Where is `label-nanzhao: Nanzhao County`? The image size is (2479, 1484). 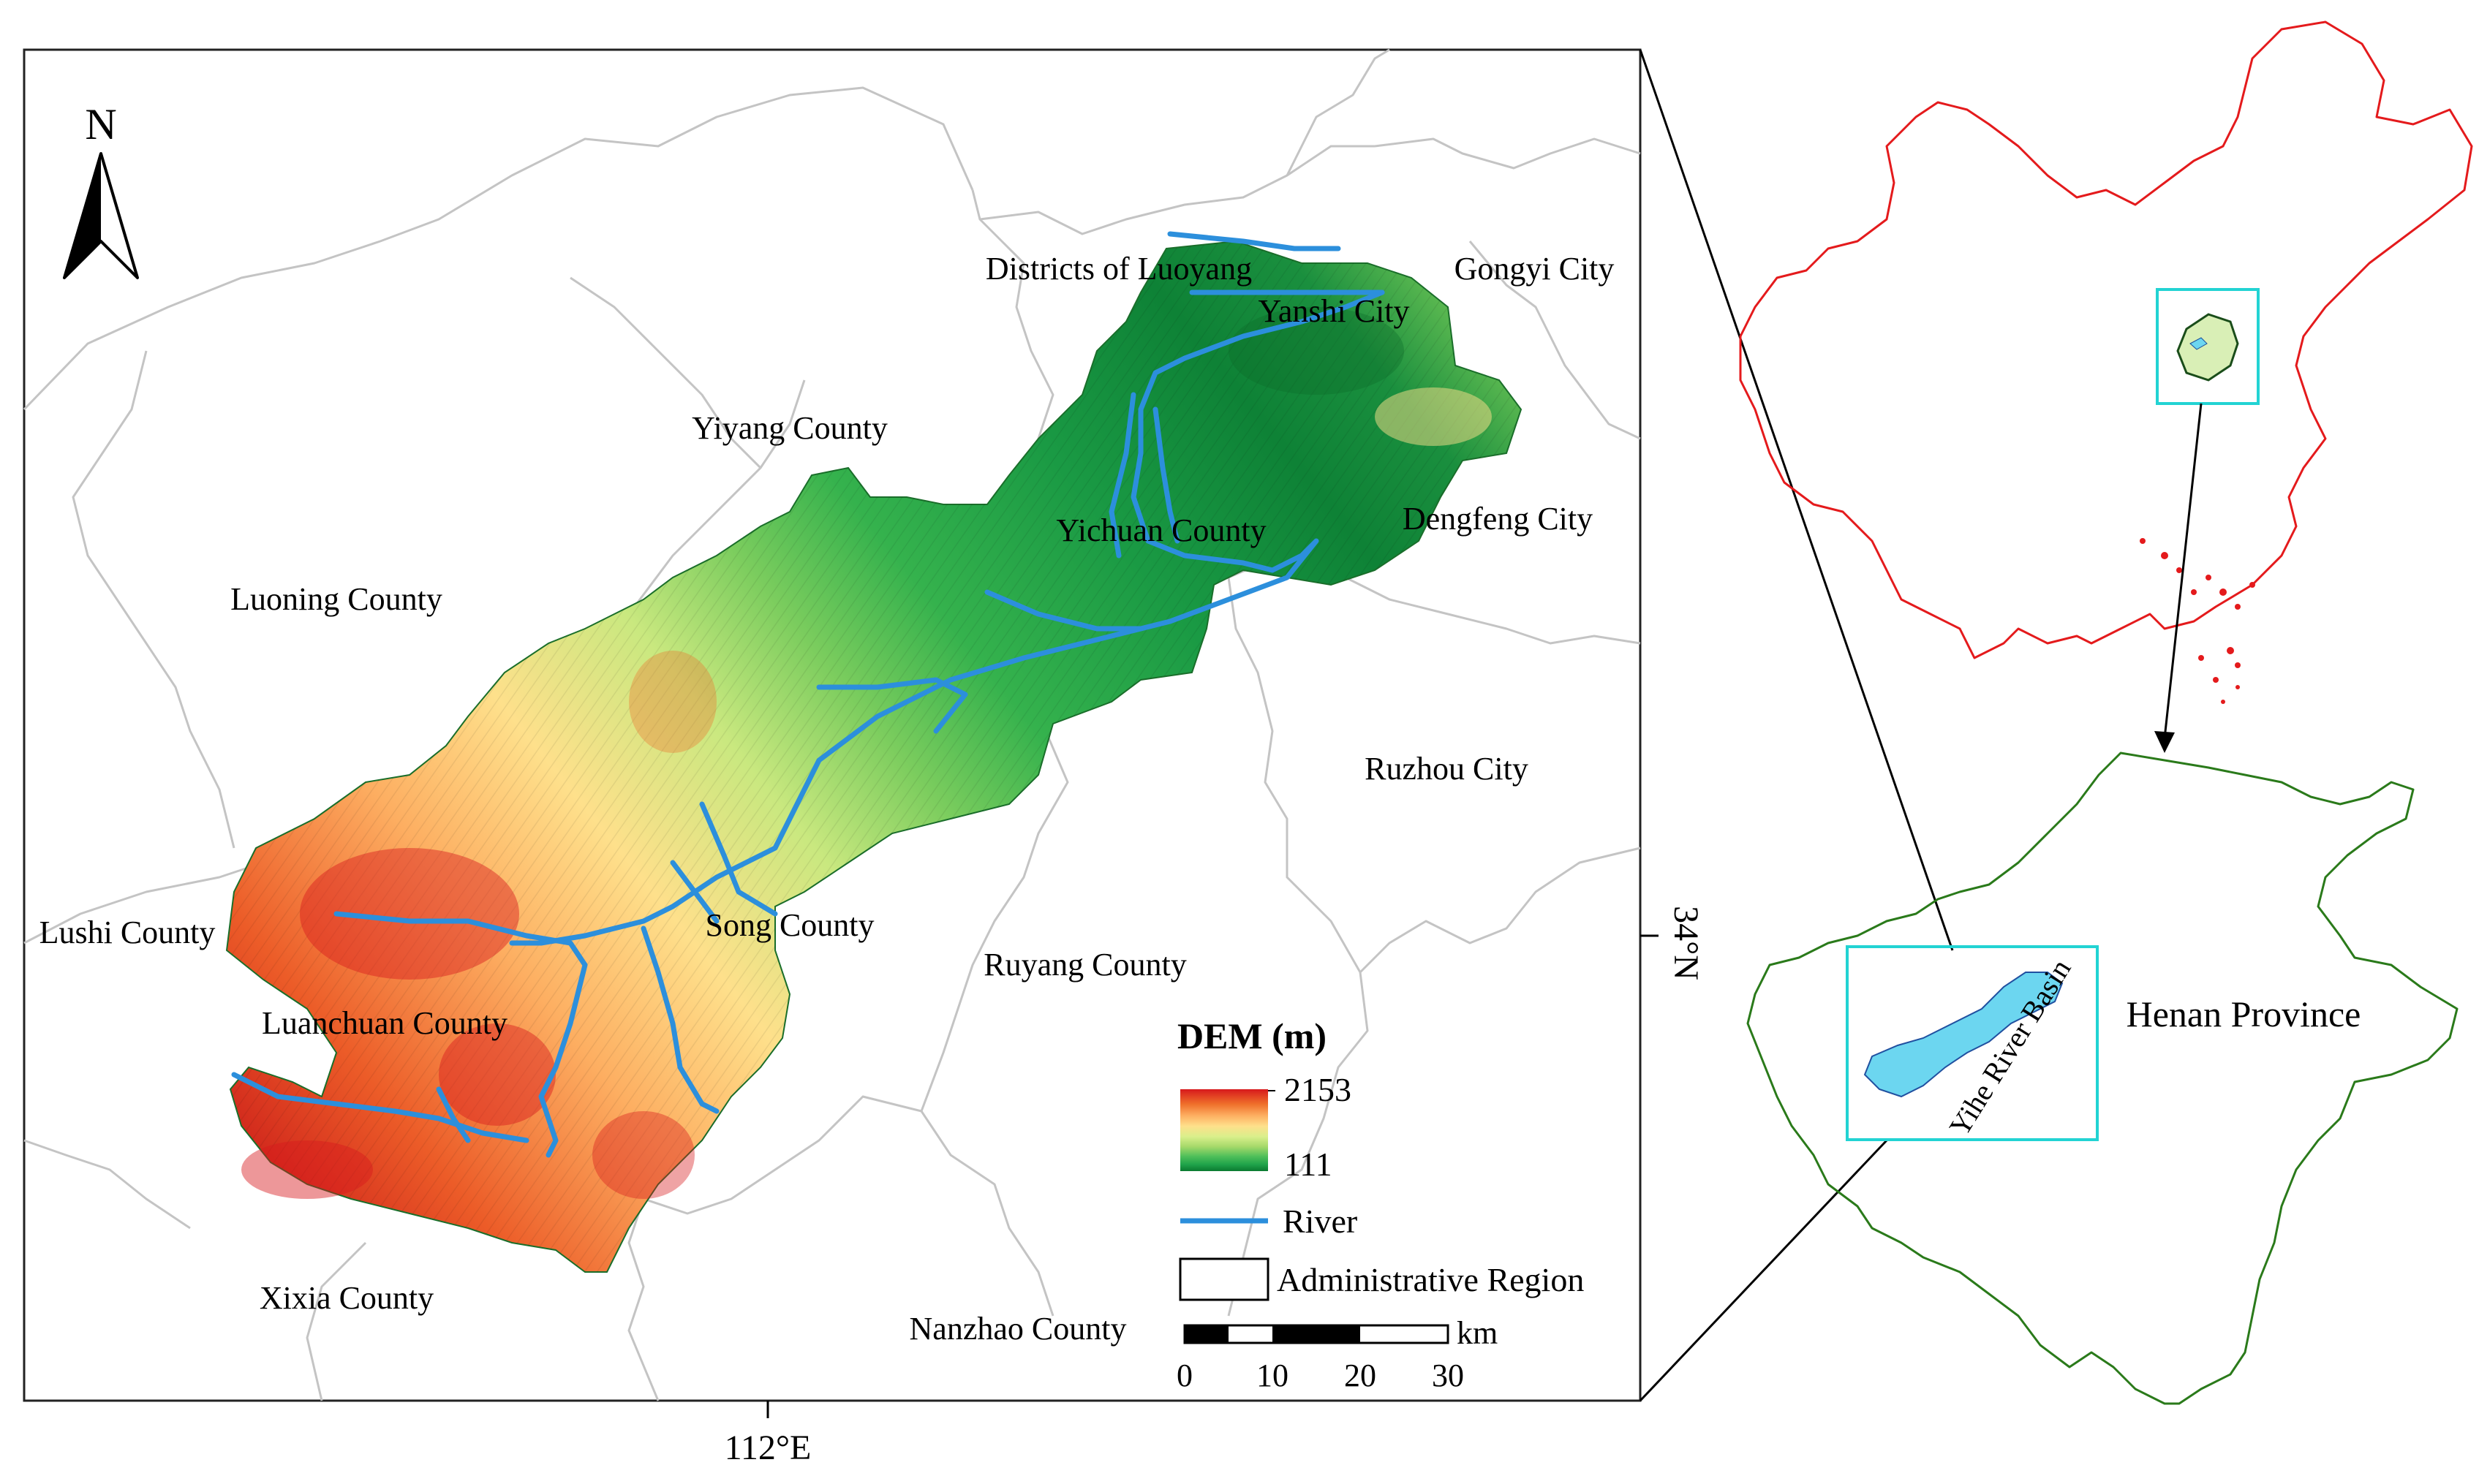
label-nanzhao: Nanzhao County is located at coordinates (1018, 1329).